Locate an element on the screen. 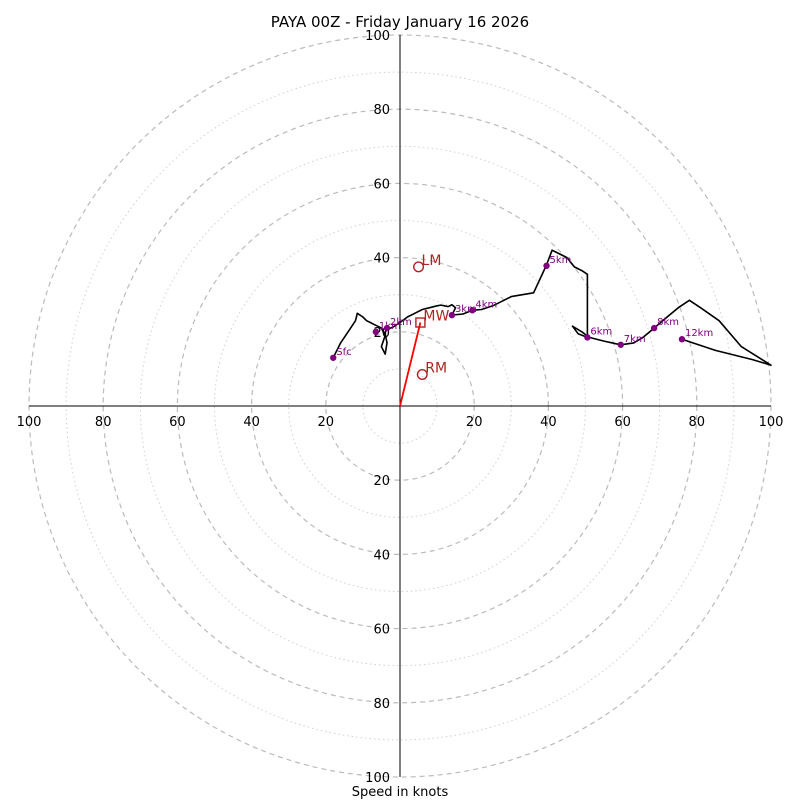 This screenshot has height=800, width=800. height-marker-label: 1km is located at coordinates (390, 326).